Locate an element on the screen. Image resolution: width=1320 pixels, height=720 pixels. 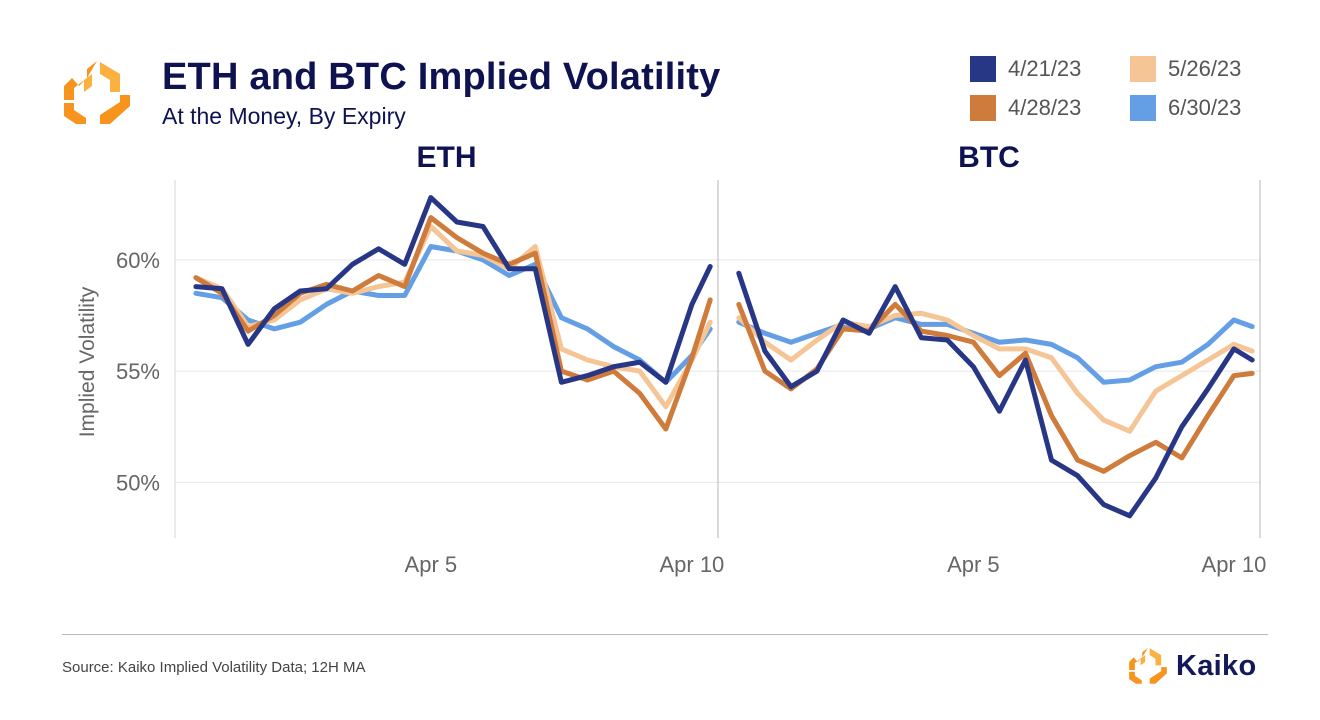
y-tick-label: 60% is located at coordinates (138, 260).